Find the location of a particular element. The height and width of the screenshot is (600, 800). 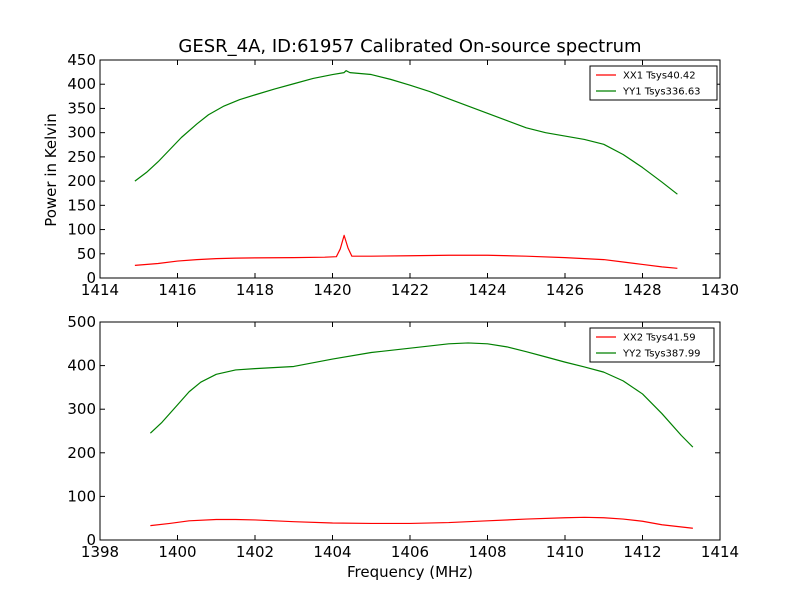

x-tick-label: 1418 is located at coordinates (255, 290).